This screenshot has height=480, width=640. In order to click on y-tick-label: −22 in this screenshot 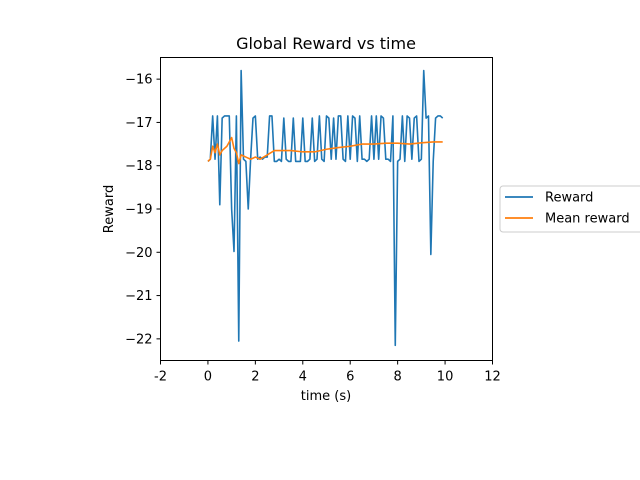, I will do `click(138, 339)`.